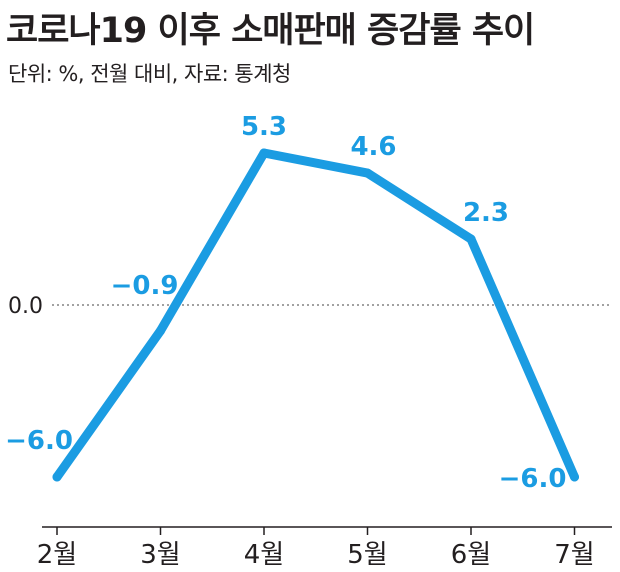 This screenshot has width=620, height=572. I want to click on zero-reference-label: 0.0, so click(25, 306).